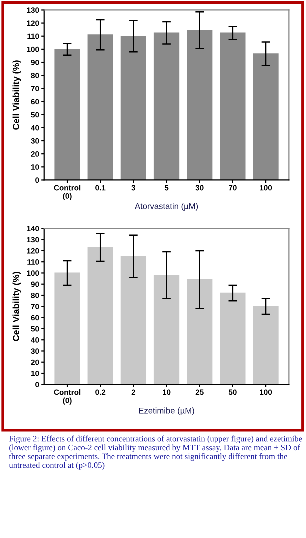 The width and height of the screenshot is (306, 538). I want to click on x-axis-title: Ezetimibe (µM), so click(166, 412).